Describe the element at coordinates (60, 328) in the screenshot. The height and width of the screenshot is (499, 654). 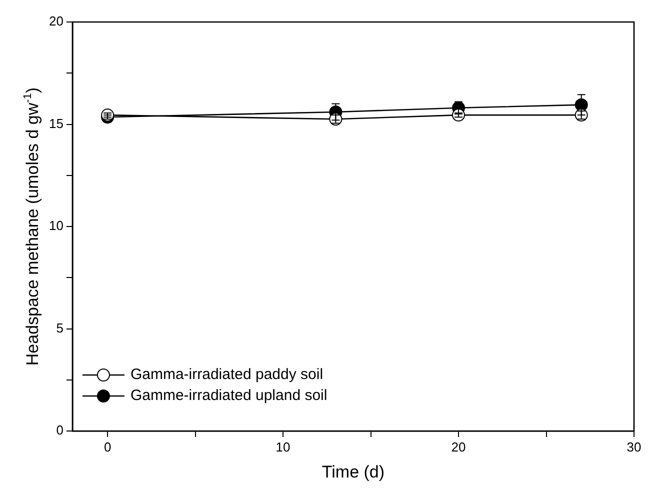
I see `y-tick-label: 5` at that location.